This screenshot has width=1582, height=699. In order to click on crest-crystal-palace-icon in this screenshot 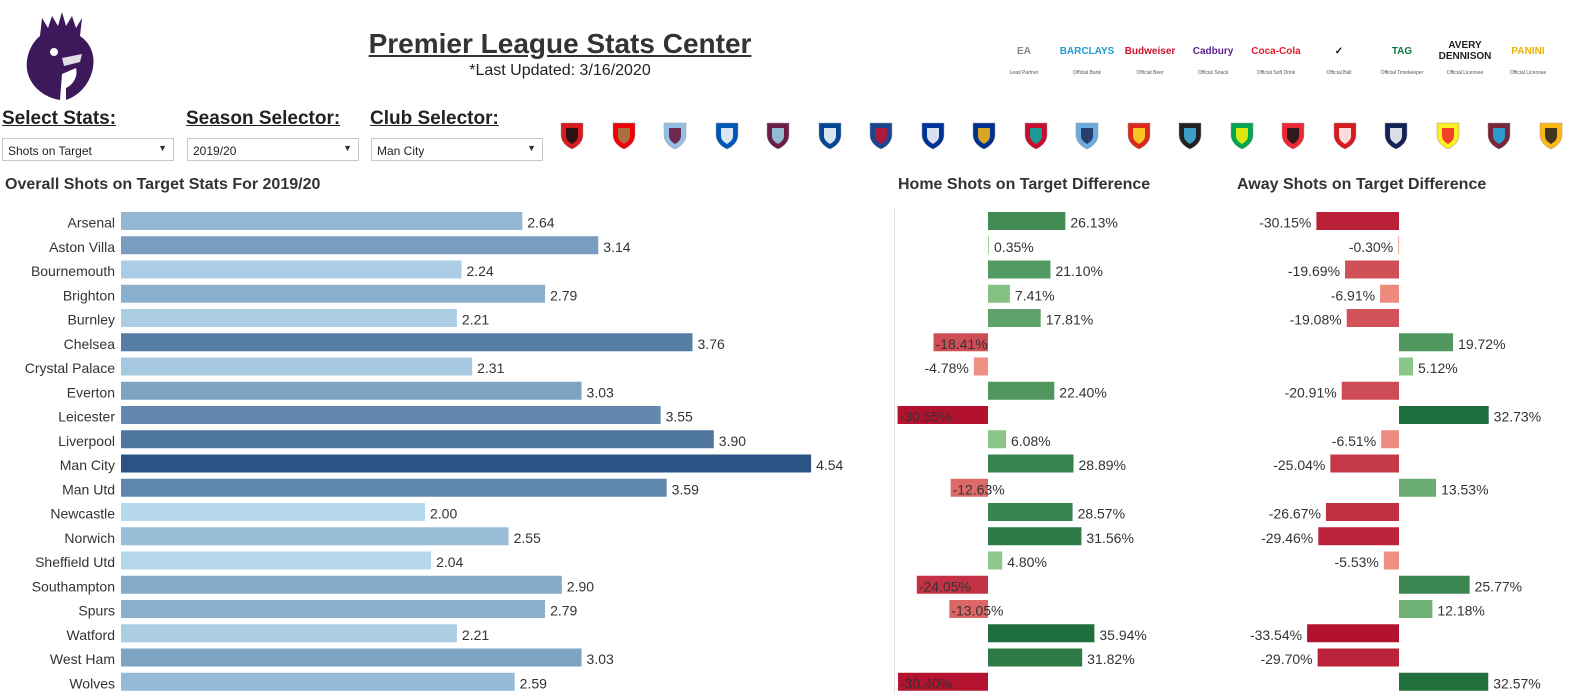, I will do `click(881, 135)`.